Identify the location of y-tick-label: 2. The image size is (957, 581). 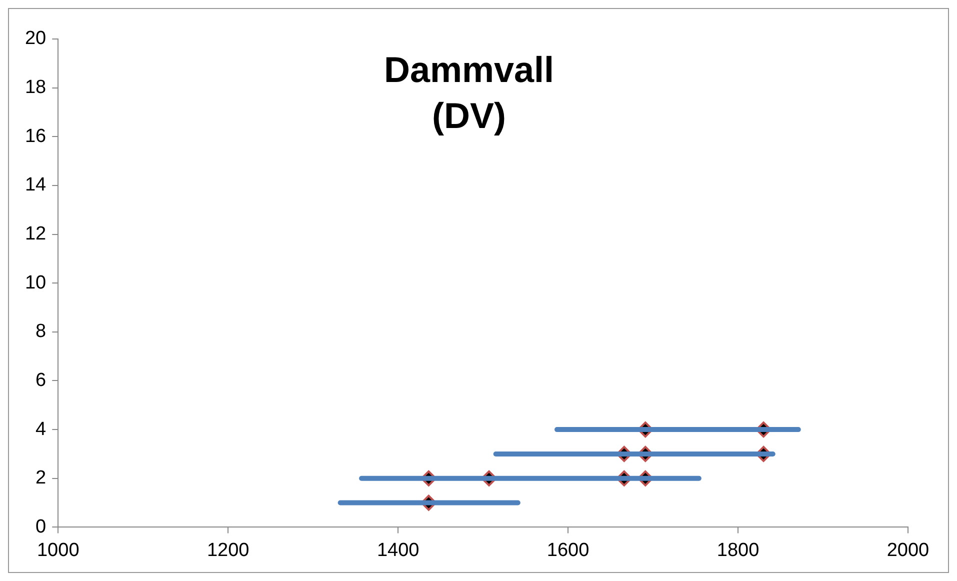
(41, 478).